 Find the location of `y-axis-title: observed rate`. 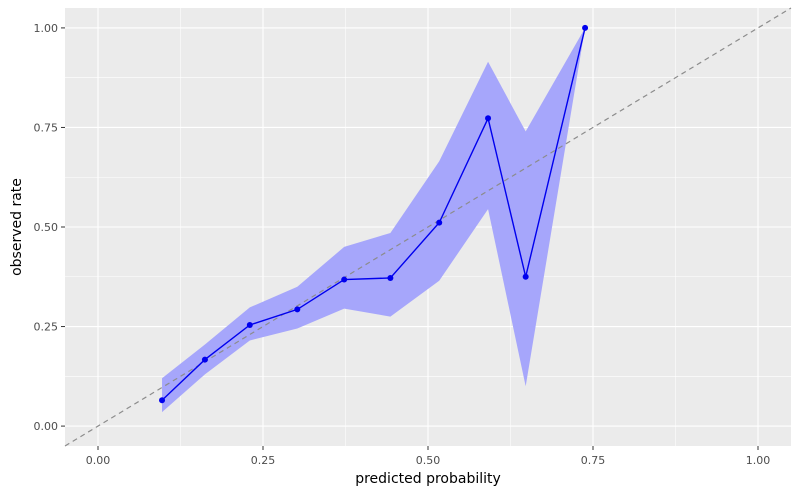

y-axis-title: observed rate is located at coordinates (17, 227).